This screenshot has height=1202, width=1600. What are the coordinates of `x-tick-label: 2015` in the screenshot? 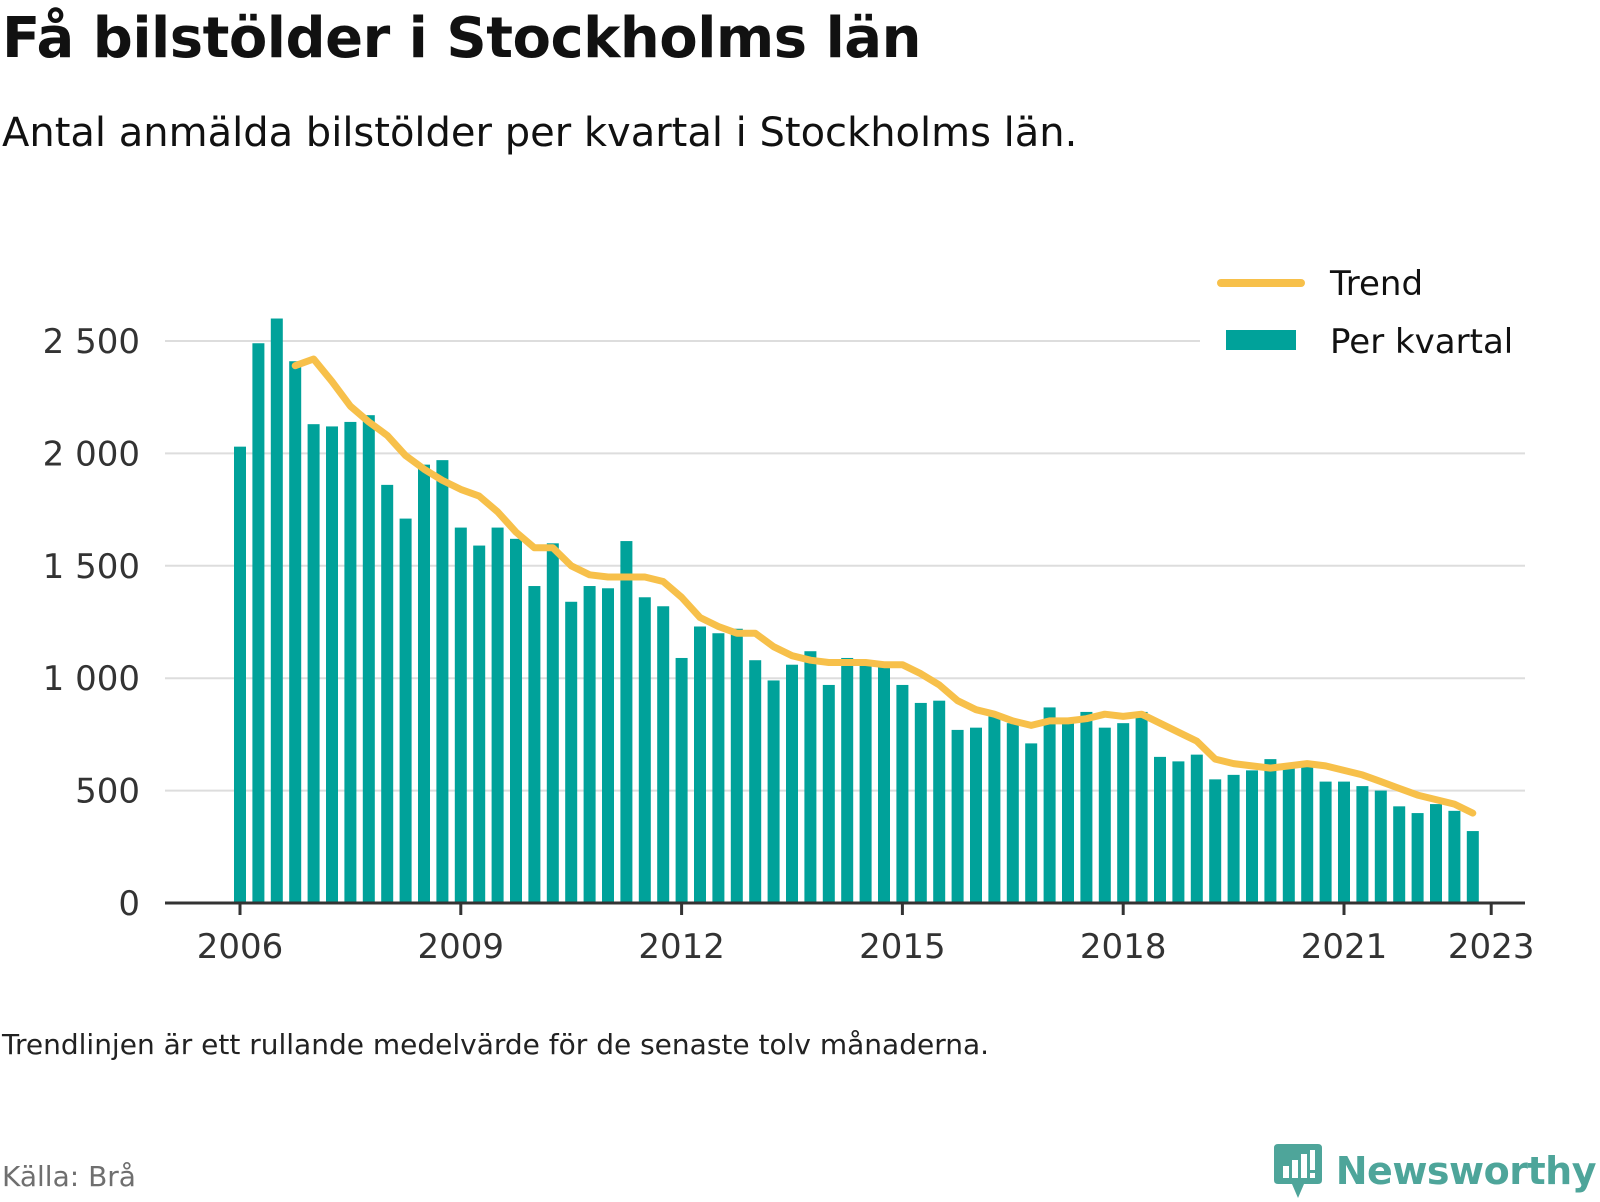 It's located at (902, 947).